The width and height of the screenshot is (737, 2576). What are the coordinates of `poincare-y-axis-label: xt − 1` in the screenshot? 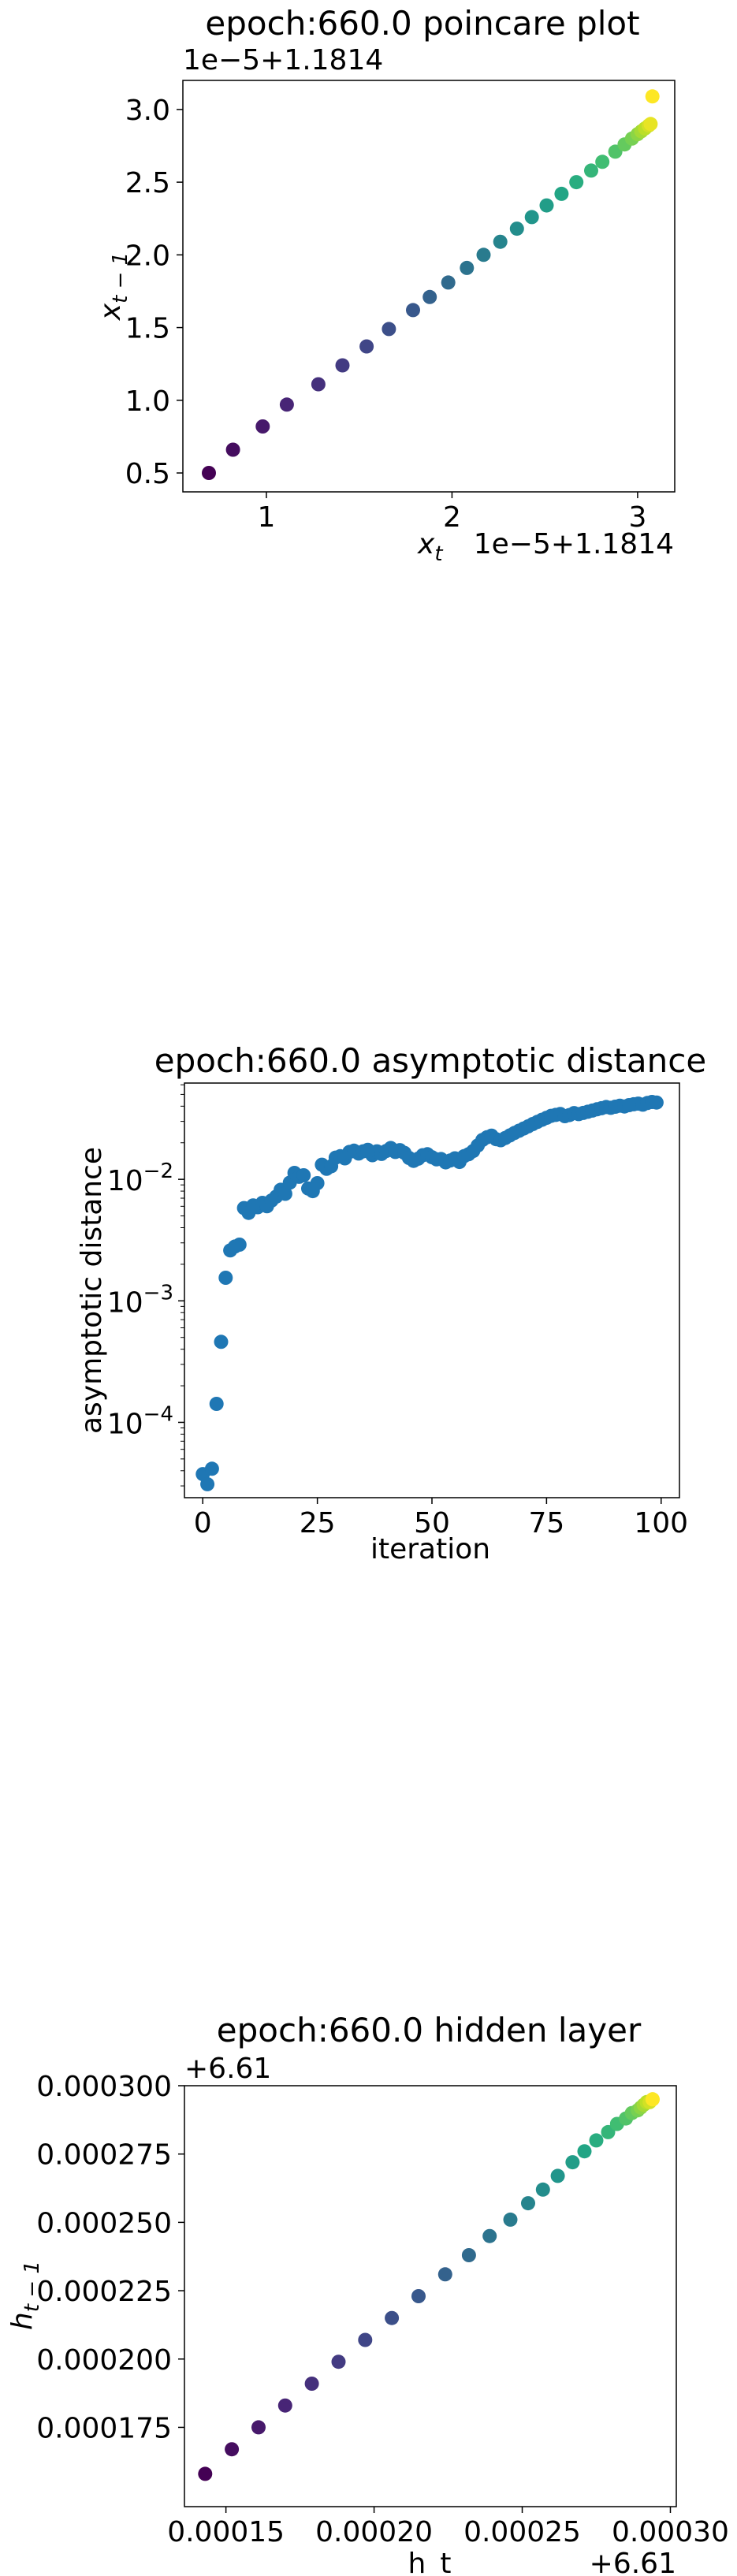 It's located at (113, 286).